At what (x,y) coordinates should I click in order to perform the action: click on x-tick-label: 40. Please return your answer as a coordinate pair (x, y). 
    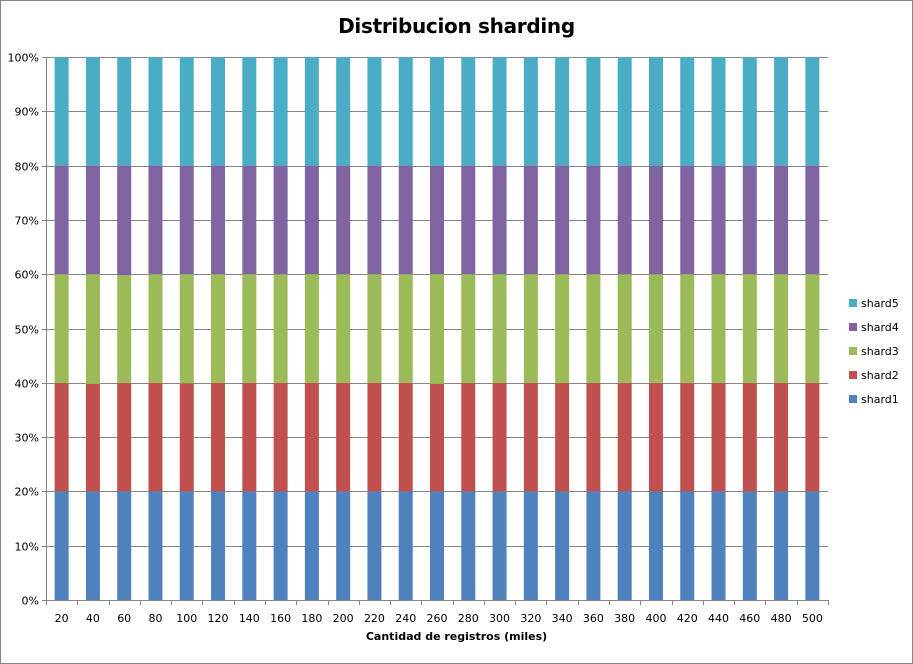
    Looking at the image, I should click on (93, 618).